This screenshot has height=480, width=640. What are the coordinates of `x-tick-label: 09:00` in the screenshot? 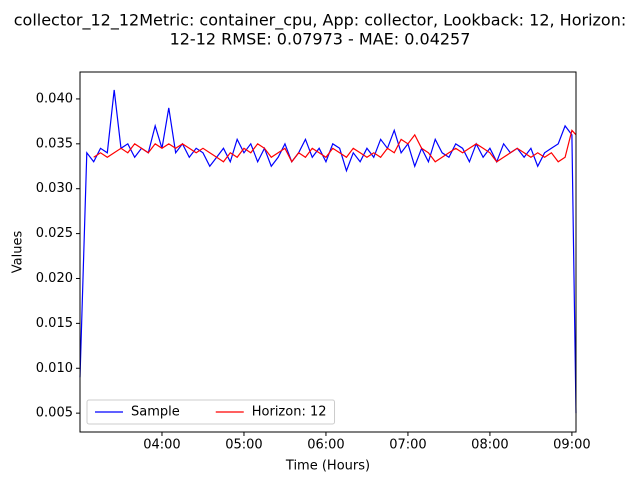 It's located at (571, 445).